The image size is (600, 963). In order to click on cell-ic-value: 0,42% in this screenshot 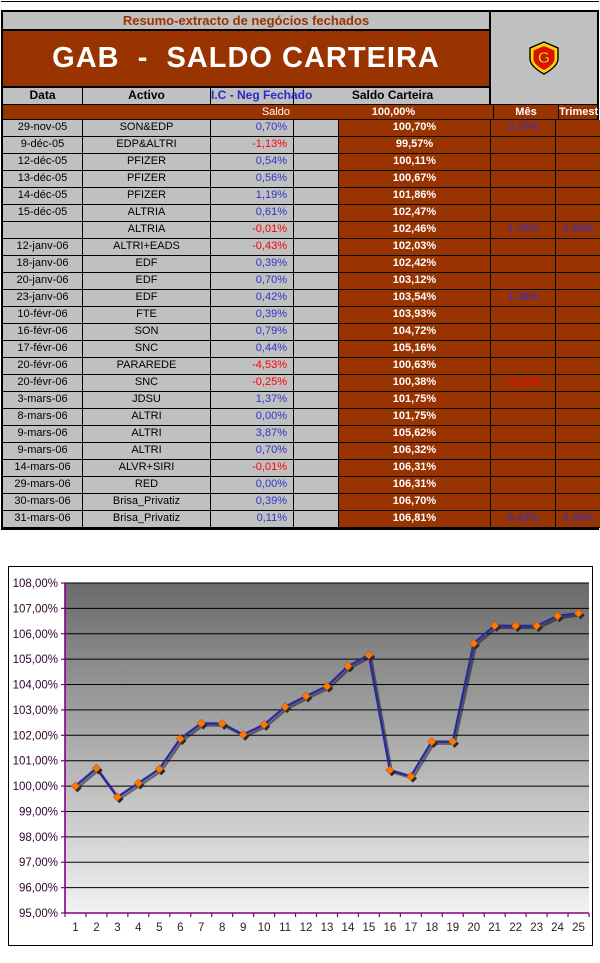, I will do `click(252, 298)`.